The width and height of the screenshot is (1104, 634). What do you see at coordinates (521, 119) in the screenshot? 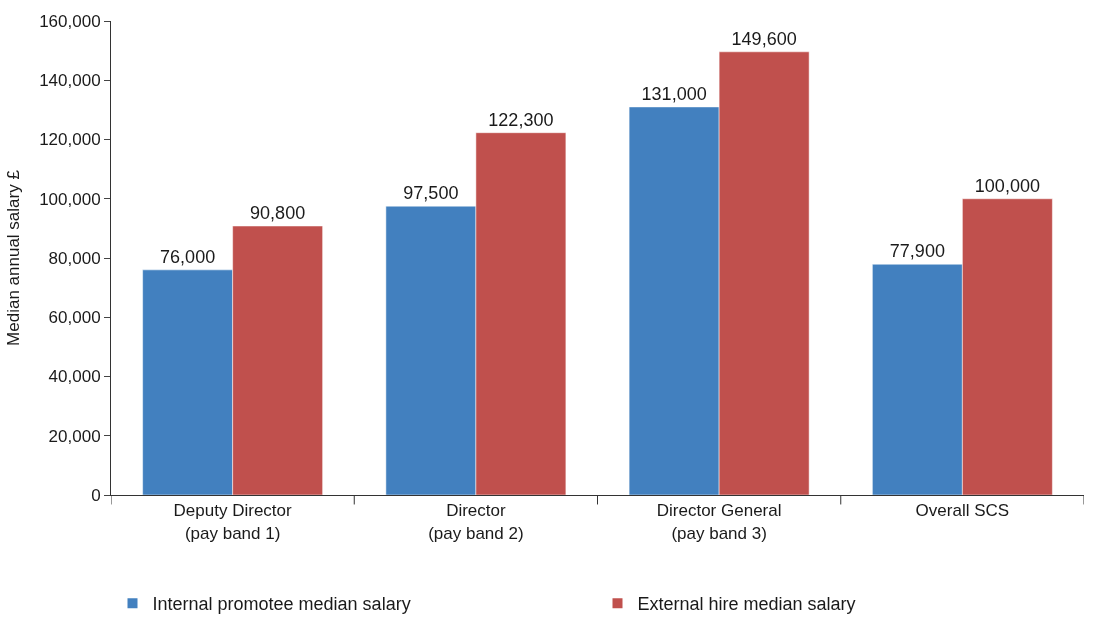
I see `data-label: 122,300` at bounding box center [521, 119].